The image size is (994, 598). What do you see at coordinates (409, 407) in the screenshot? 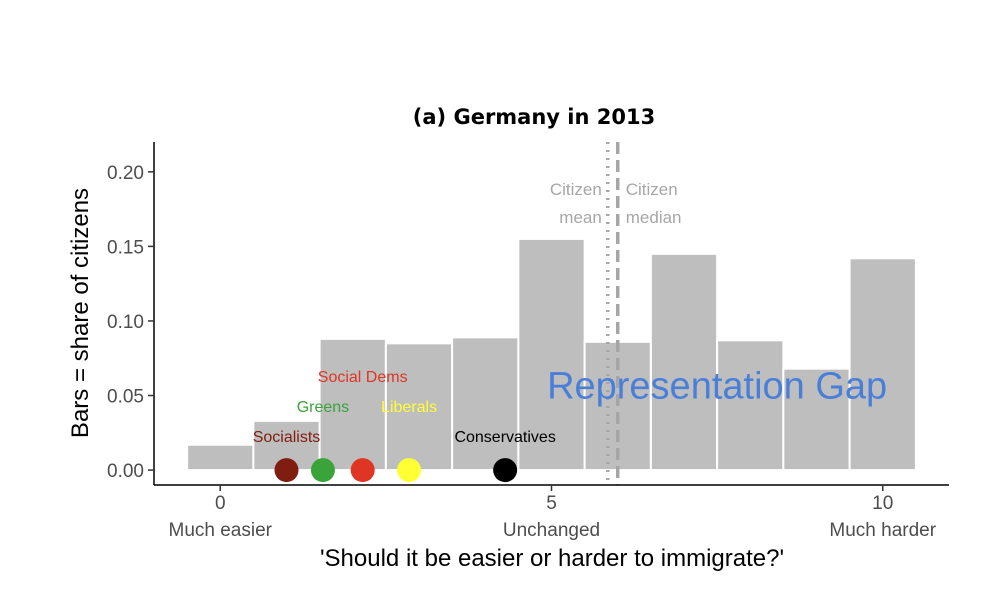
I see `party-label: Liberals` at bounding box center [409, 407].